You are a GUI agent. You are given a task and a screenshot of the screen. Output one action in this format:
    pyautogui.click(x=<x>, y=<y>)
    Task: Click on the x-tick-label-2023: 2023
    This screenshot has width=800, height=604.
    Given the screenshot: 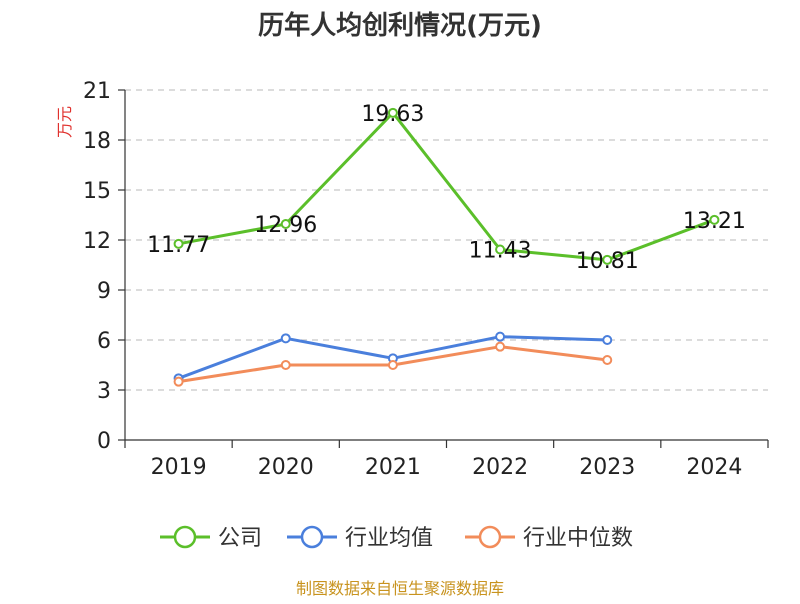 What is the action you would take?
    pyautogui.click(x=607, y=467)
    